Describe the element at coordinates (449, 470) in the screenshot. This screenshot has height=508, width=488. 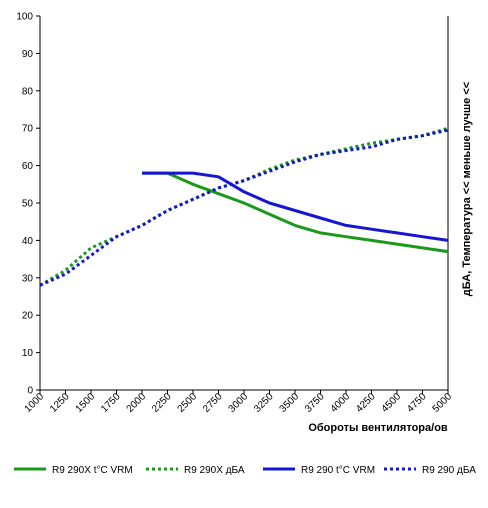
I see `legend-label-4: R9 290 дБА` at that location.